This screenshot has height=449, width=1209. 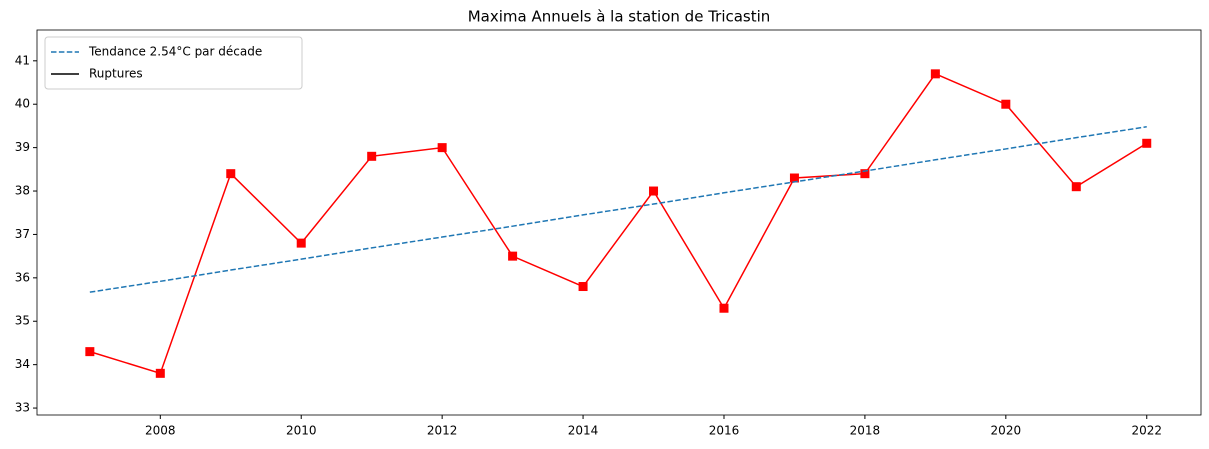 What do you see at coordinates (619, 17) in the screenshot?
I see `chart-title: Maxima Annuels à la station de Tricastin` at bounding box center [619, 17].